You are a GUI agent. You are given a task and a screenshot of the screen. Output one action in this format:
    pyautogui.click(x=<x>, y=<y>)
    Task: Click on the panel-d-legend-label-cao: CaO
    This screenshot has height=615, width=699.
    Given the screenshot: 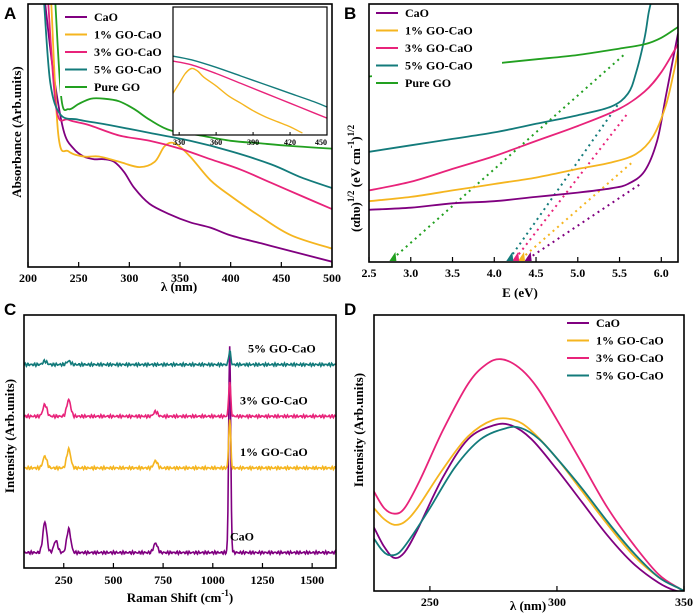 What is the action you would take?
    pyautogui.click(x=608, y=323)
    